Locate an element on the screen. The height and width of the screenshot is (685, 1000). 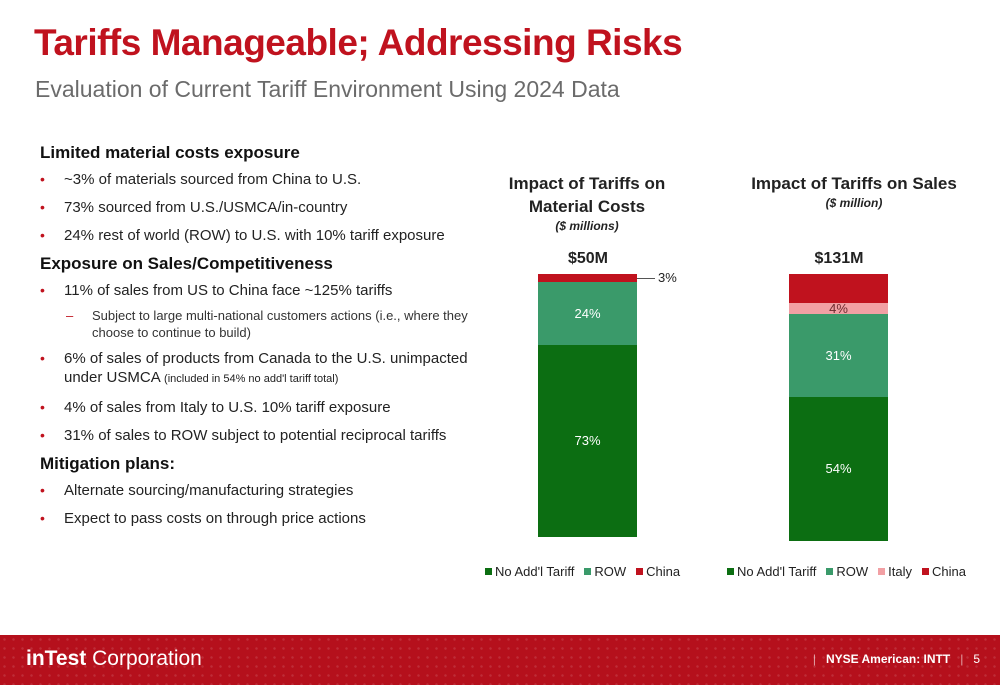
legend-item: Italy is located at coordinates (895, 571).